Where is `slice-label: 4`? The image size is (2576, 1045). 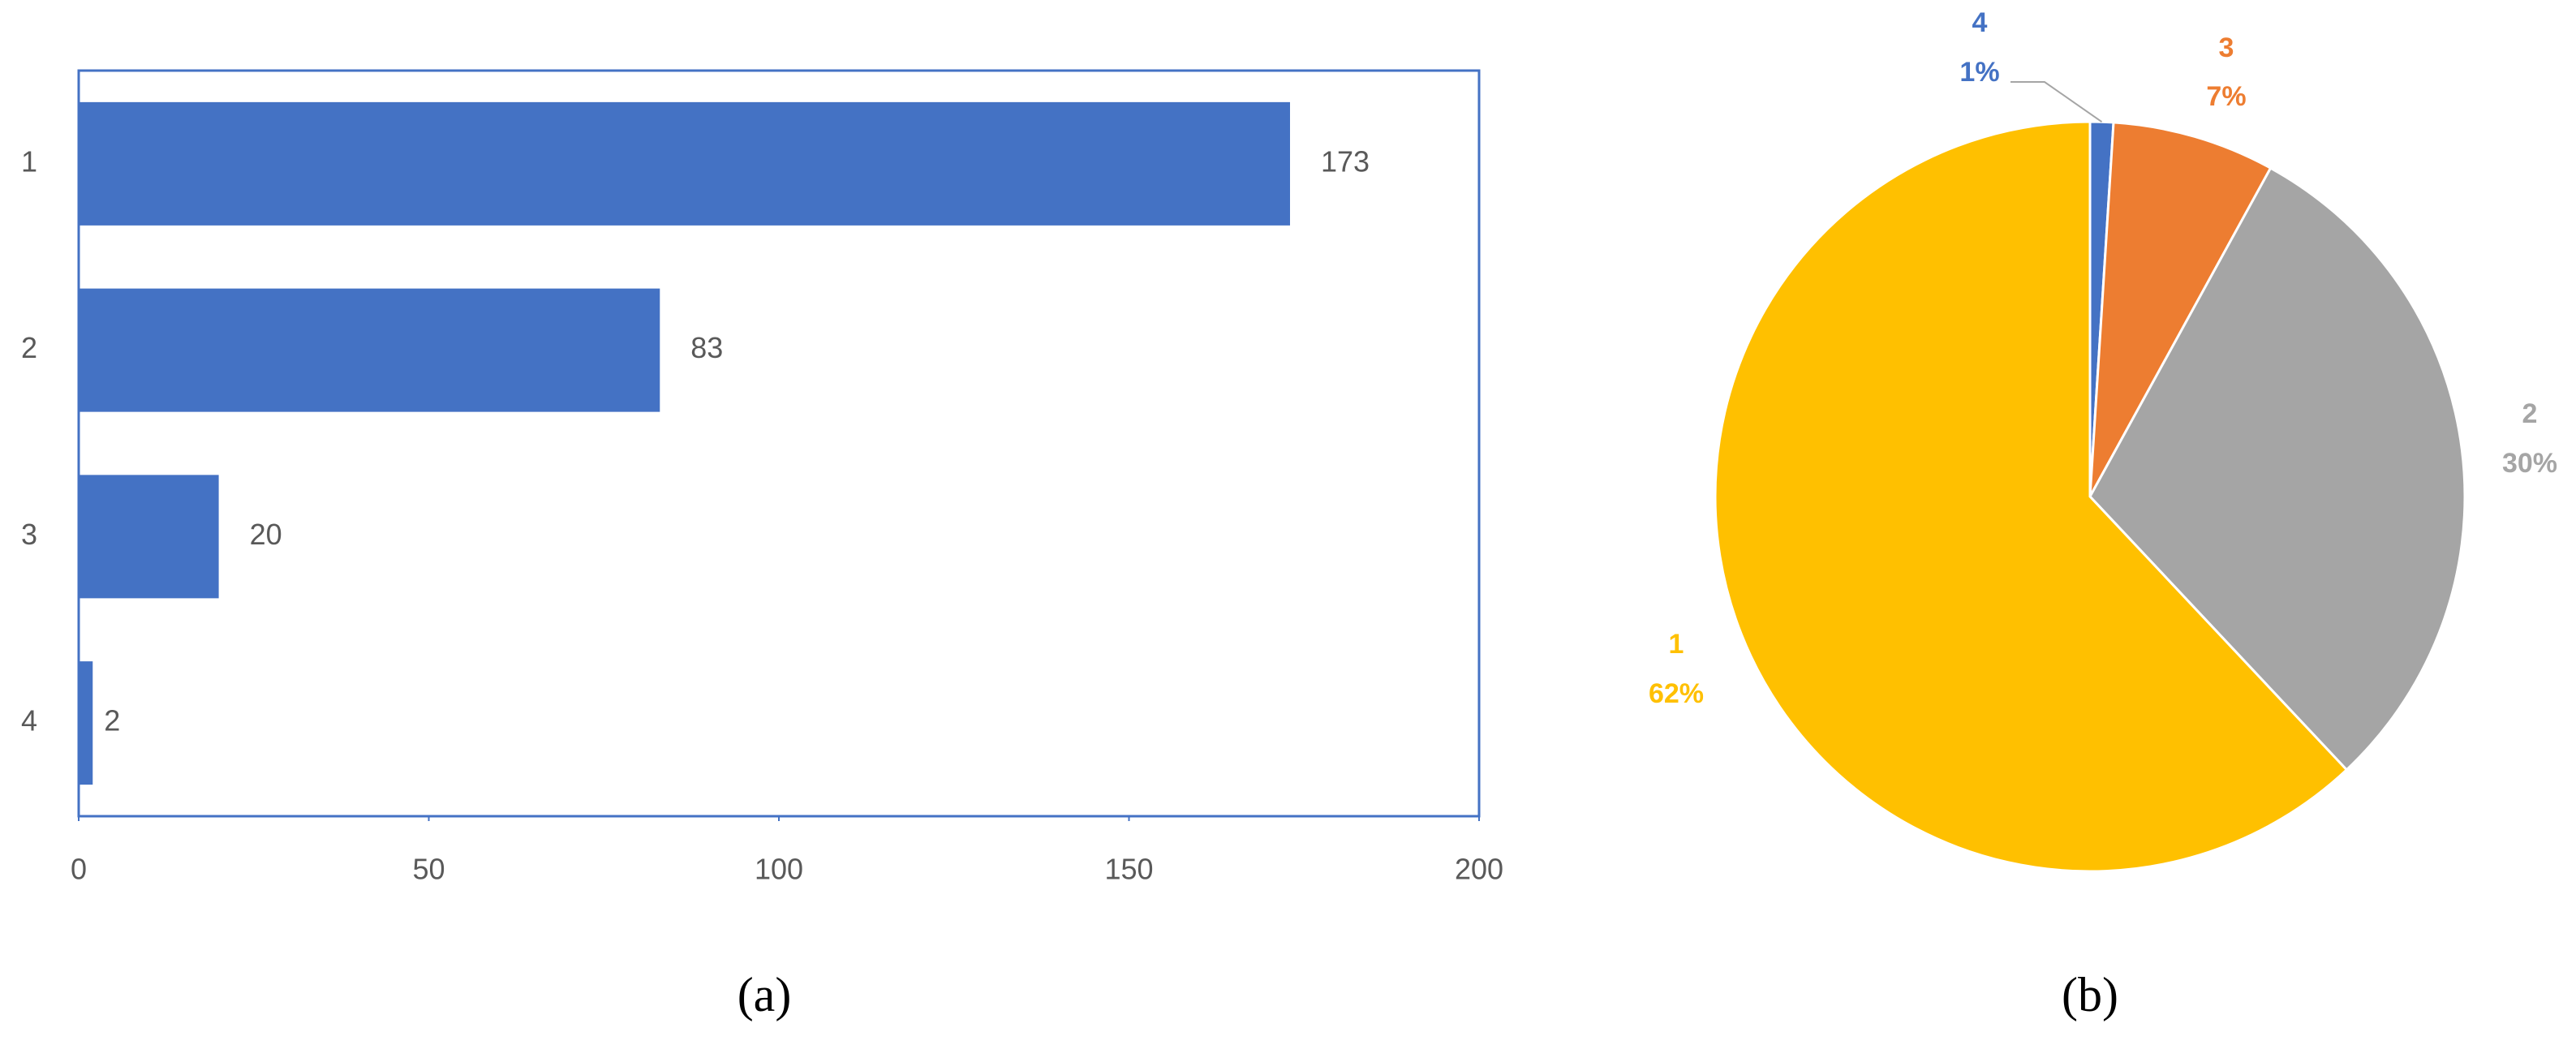
slice-label: 4 is located at coordinates (1980, 22).